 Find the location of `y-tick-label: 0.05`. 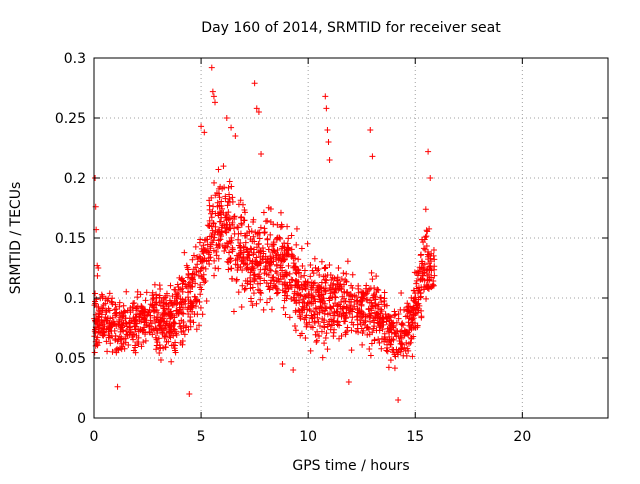

y-tick-label: 0.05 is located at coordinates (70, 359).